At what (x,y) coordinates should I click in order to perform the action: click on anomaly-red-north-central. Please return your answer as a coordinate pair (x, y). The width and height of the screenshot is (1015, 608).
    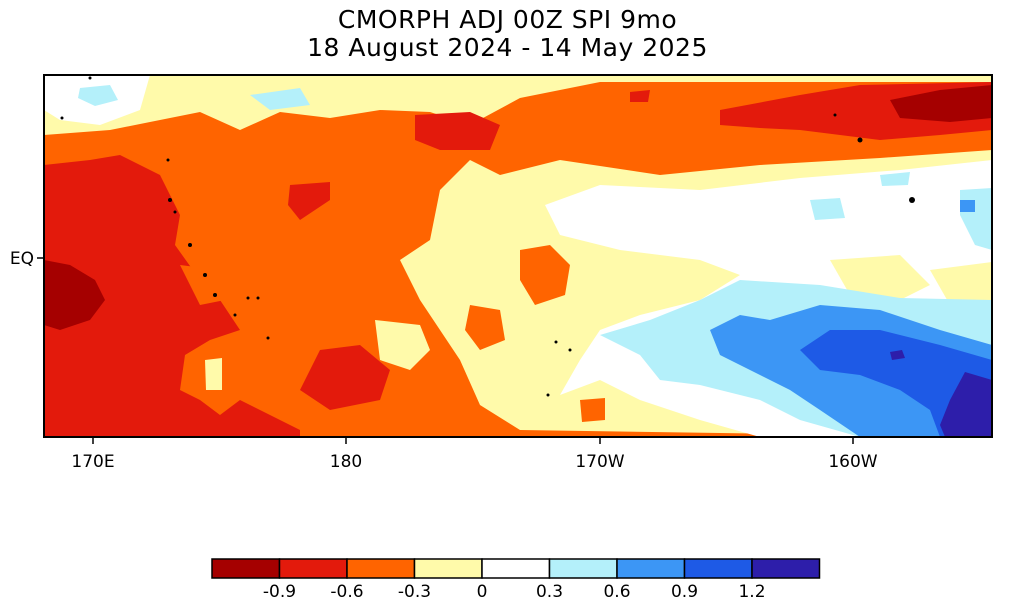
    Looking at the image, I should click on (457, 131).